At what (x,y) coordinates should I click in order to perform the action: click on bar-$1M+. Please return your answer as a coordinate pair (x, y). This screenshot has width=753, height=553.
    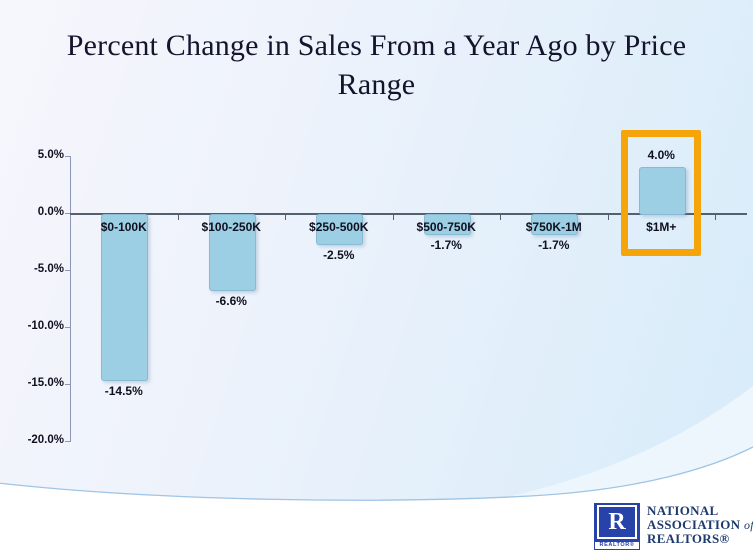
    Looking at the image, I should click on (662, 191).